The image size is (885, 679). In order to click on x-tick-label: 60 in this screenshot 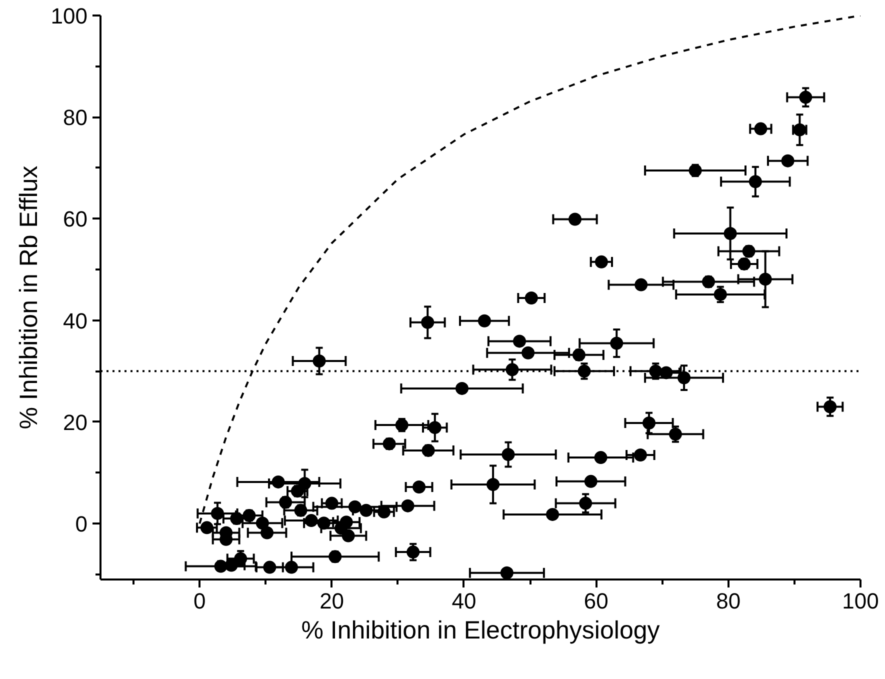, I will do `click(596, 601)`.